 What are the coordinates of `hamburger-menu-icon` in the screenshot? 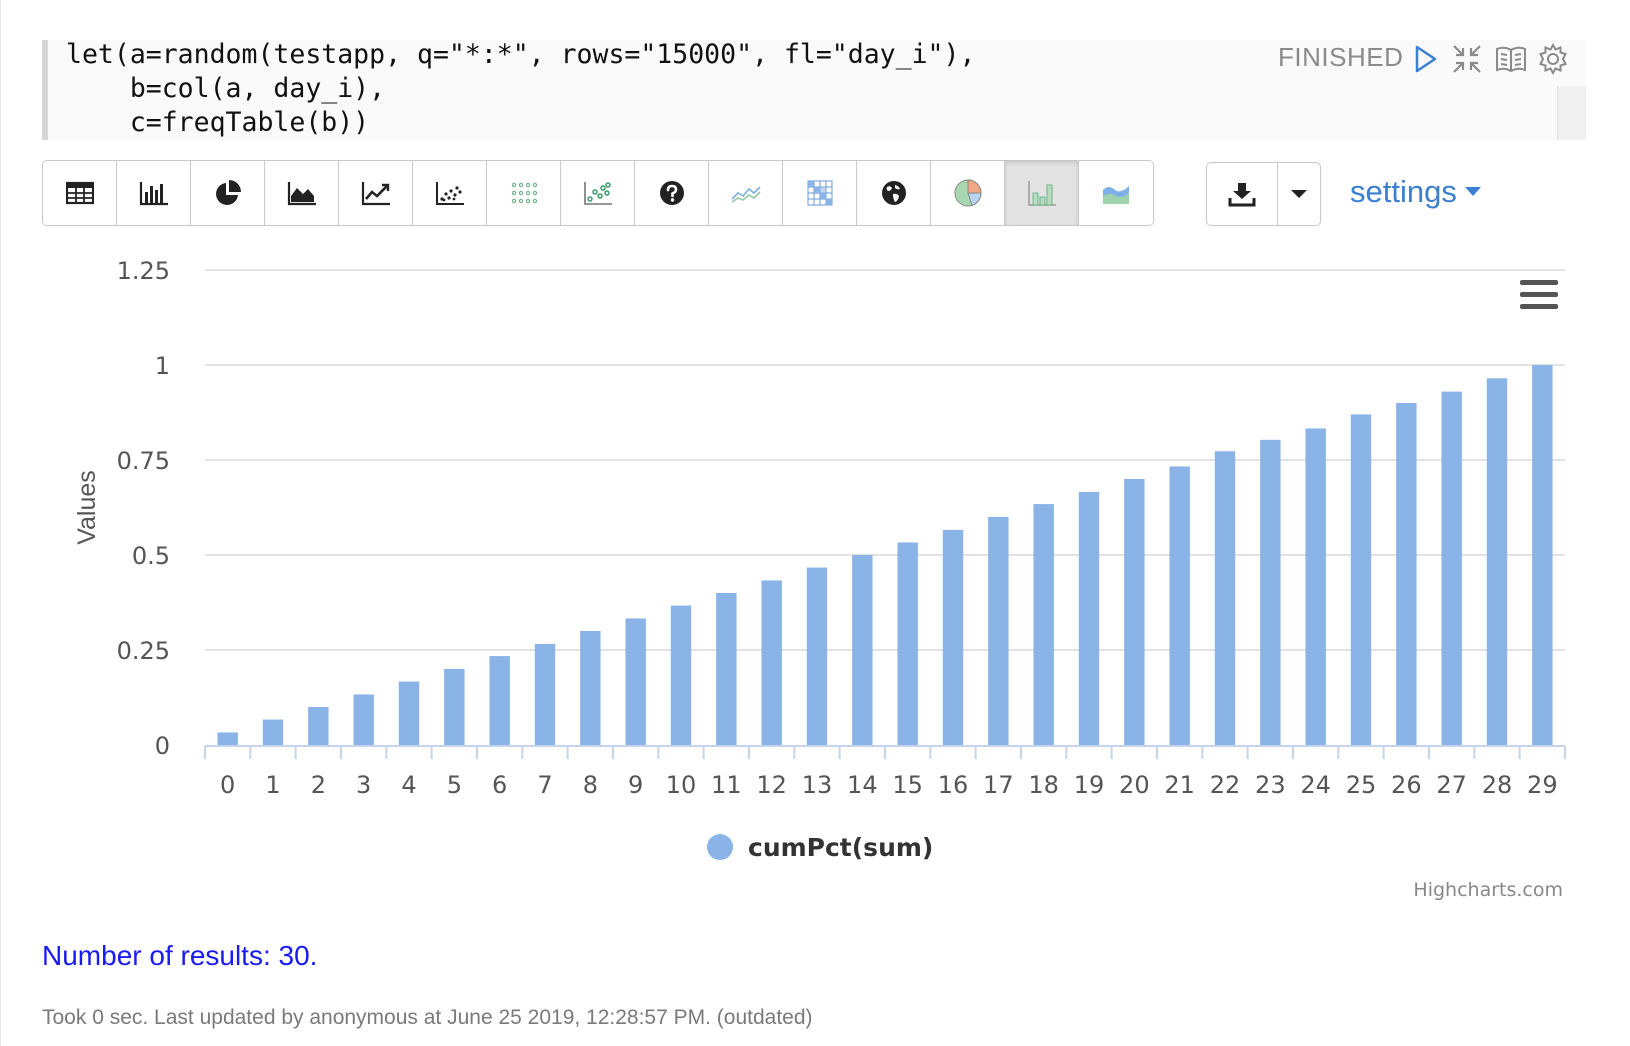 It's located at (1539, 294).